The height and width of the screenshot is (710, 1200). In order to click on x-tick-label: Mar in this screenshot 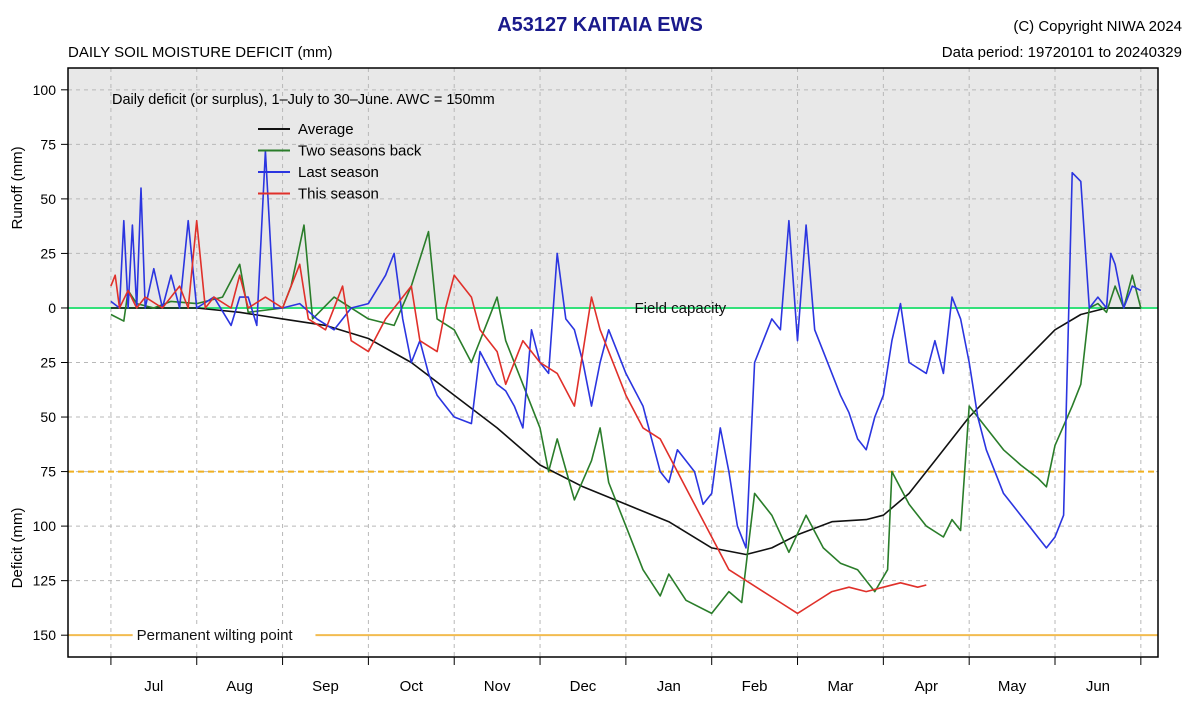, I will do `click(841, 686)`.